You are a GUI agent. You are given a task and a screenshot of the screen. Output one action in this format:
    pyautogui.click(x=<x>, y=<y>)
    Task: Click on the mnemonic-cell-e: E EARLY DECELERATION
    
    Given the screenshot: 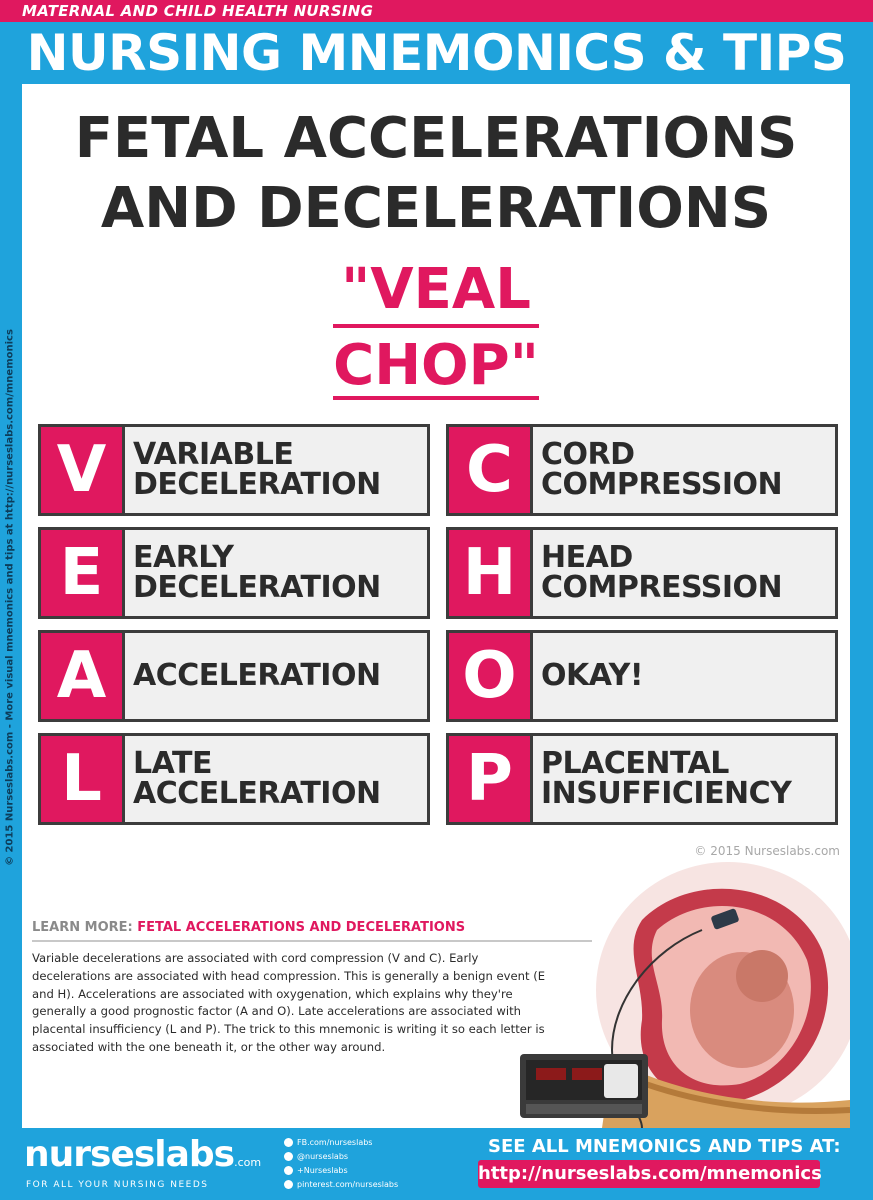 What is the action you would take?
    pyautogui.click(x=234, y=573)
    